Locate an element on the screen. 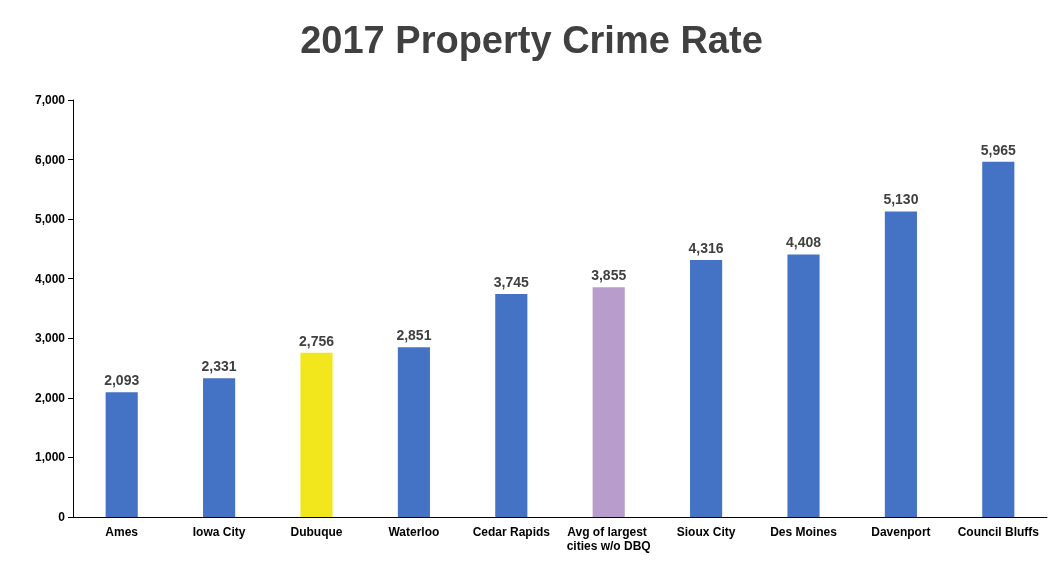 The height and width of the screenshot is (567, 1063). data-label: 2,851 is located at coordinates (414, 335).